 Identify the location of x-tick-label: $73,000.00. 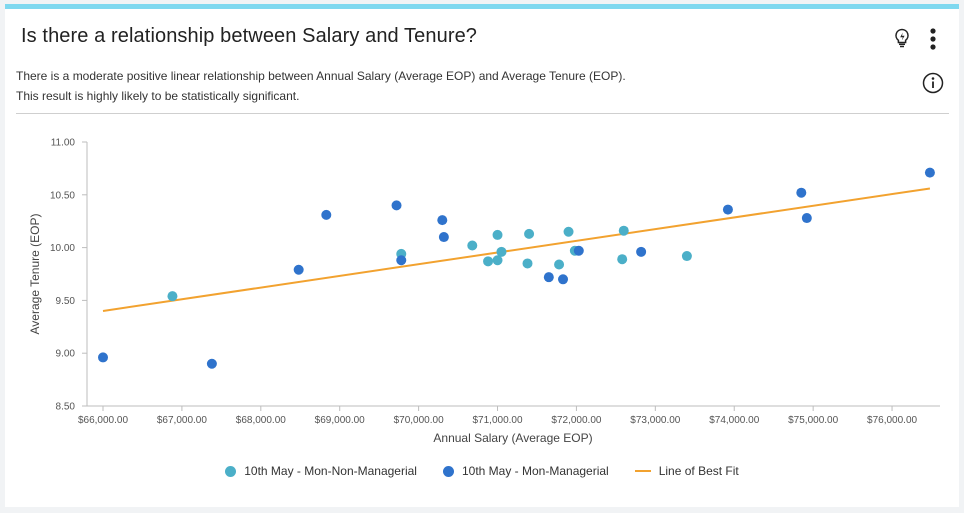
(655, 420).